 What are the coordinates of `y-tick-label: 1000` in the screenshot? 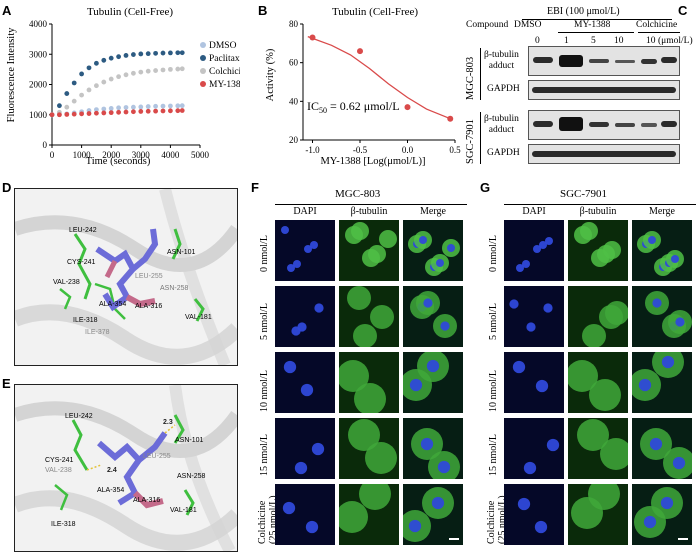 It's located at (38, 115).